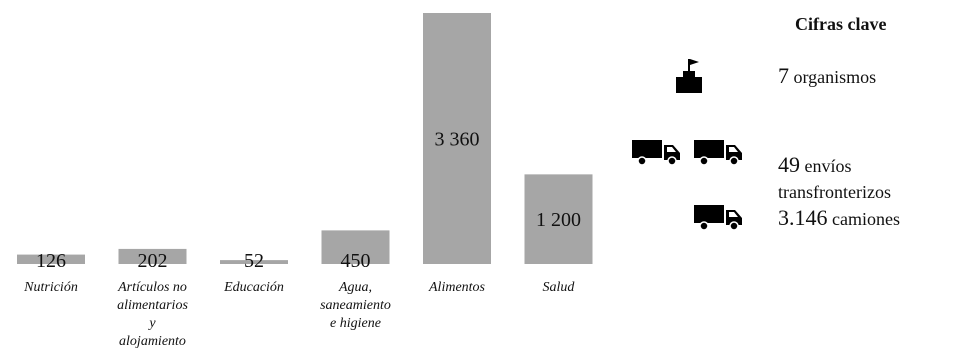  What do you see at coordinates (783, 75) in the screenshot?
I see `key-figure-organisms-number: 7` at bounding box center [783, 75].